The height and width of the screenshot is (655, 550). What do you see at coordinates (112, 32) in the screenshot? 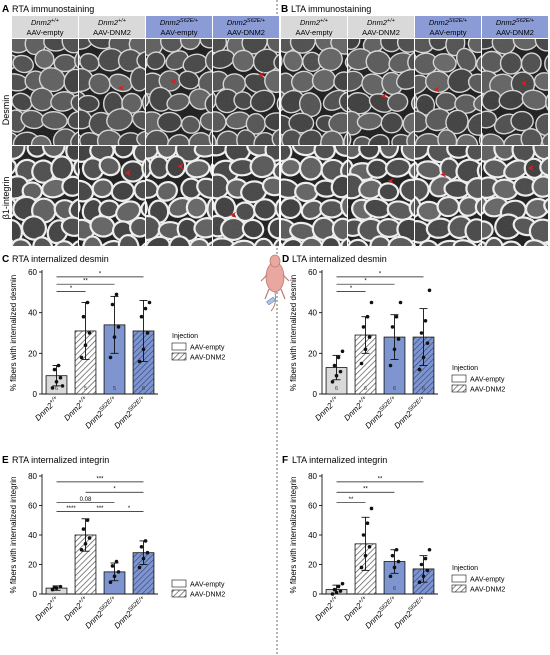
I see `a-header-treatment: AAV-DNM2` at bounding box center [112, 32].